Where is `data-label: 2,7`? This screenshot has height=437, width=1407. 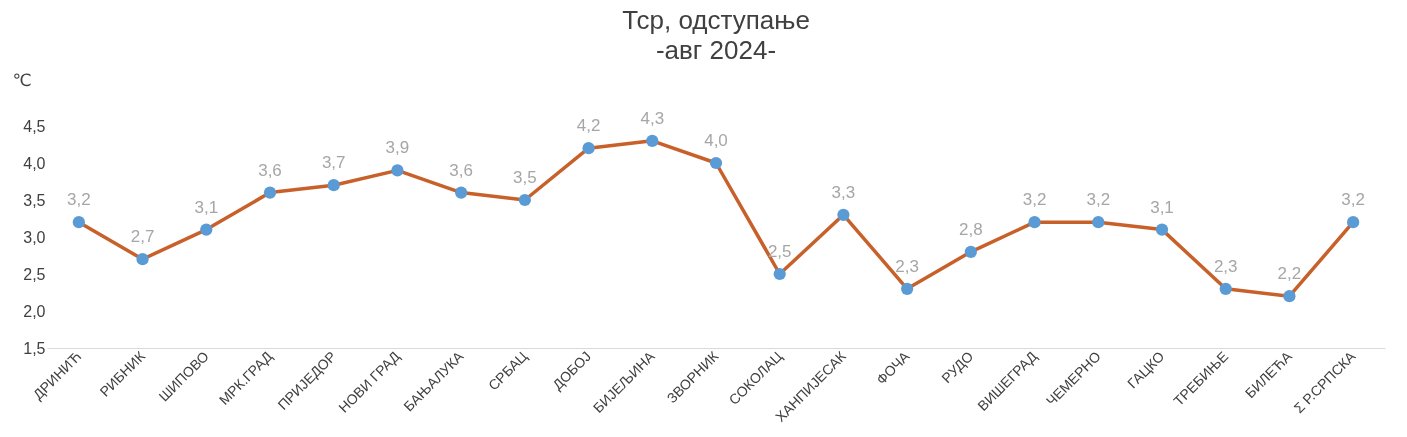
data-label: 2,7 is located at coordinates (142, 237).